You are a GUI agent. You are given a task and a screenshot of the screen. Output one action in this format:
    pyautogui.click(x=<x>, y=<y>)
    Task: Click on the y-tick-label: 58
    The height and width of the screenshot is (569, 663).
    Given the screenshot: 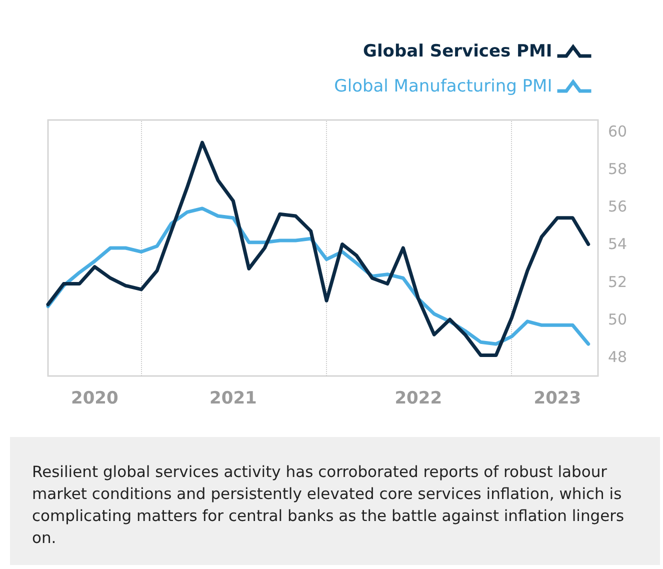 What is the action you would take?
    pyautogui.click(x=618, y=169)
    